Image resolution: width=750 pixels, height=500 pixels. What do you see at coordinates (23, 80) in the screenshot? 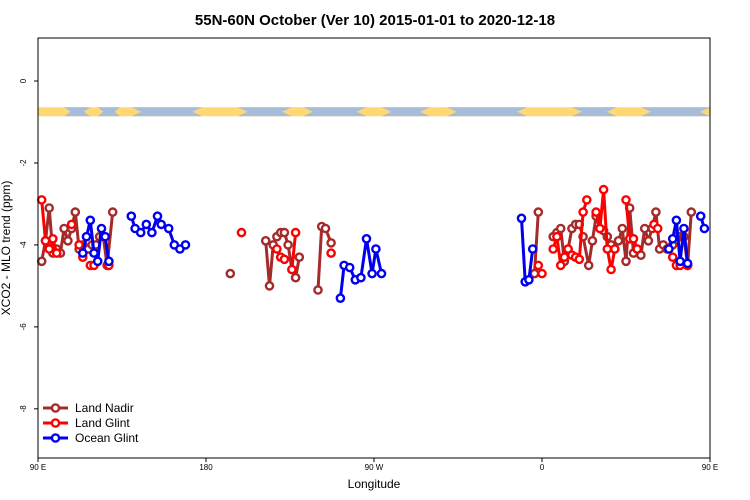
I see `y-tick-label: 0` at bounding box center [23, 80].